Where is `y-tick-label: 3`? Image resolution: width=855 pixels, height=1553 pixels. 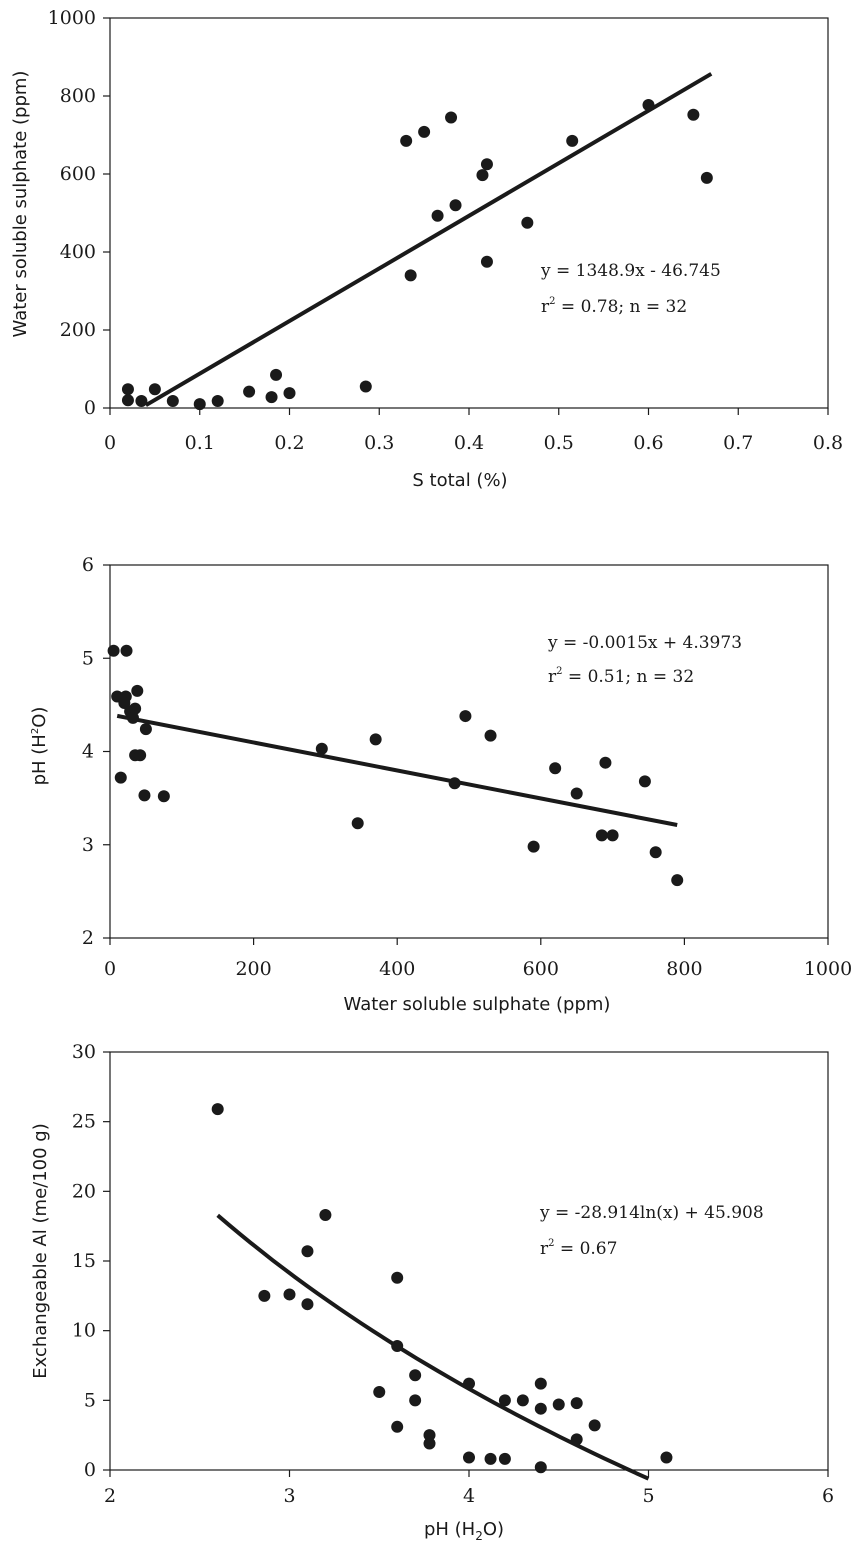
y-tick-label: 3 is located at coordinates (88, 845).